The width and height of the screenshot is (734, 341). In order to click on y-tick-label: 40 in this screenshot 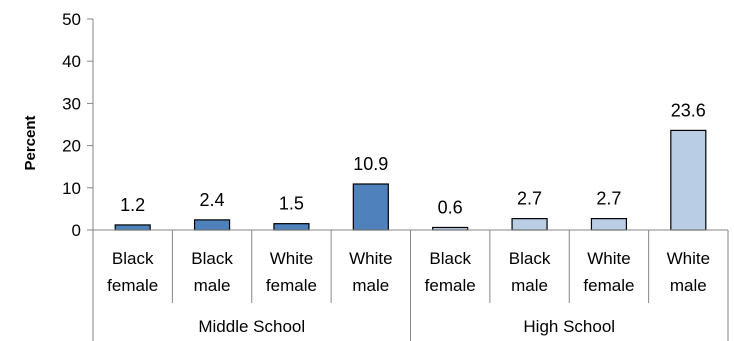, I will do `click(71, 61)`.